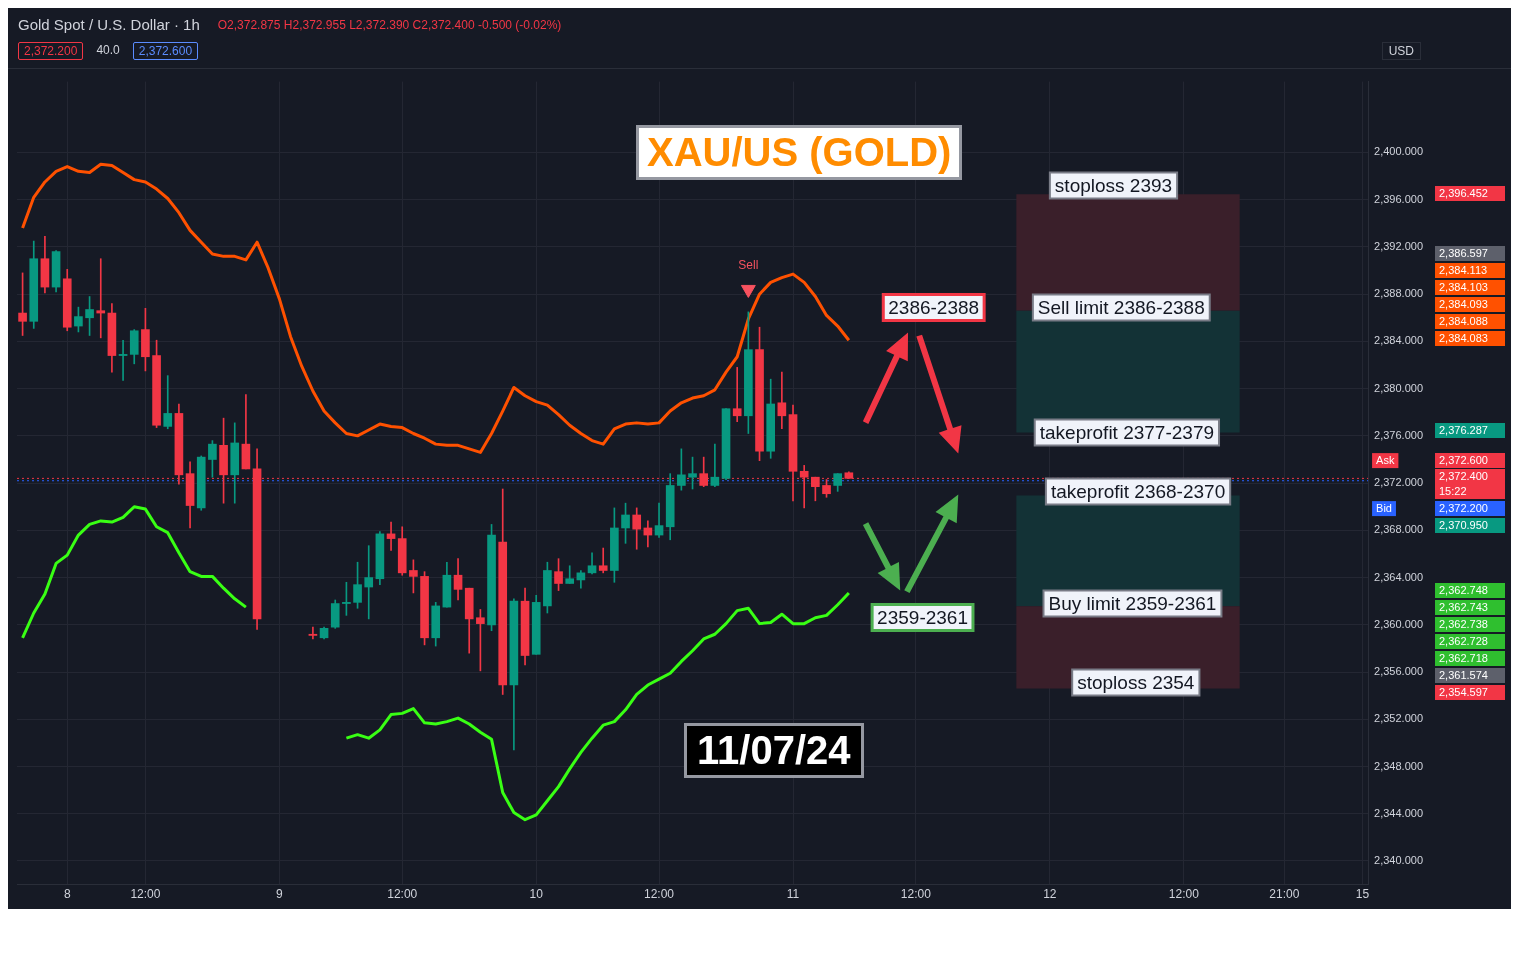  What do you see at coordinates (748, 264) in the screenshot?
I see `series-label: Sell` at bounding box center [748, 264].